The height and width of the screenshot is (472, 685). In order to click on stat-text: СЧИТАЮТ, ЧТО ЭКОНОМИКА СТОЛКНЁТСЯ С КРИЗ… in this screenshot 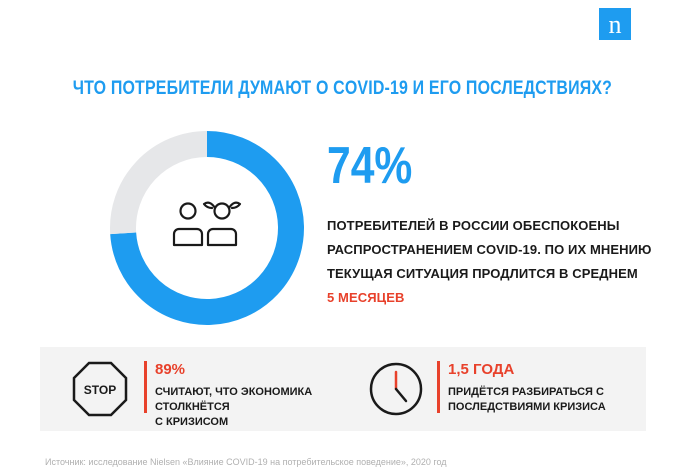, I will do `click(265, 407)`.